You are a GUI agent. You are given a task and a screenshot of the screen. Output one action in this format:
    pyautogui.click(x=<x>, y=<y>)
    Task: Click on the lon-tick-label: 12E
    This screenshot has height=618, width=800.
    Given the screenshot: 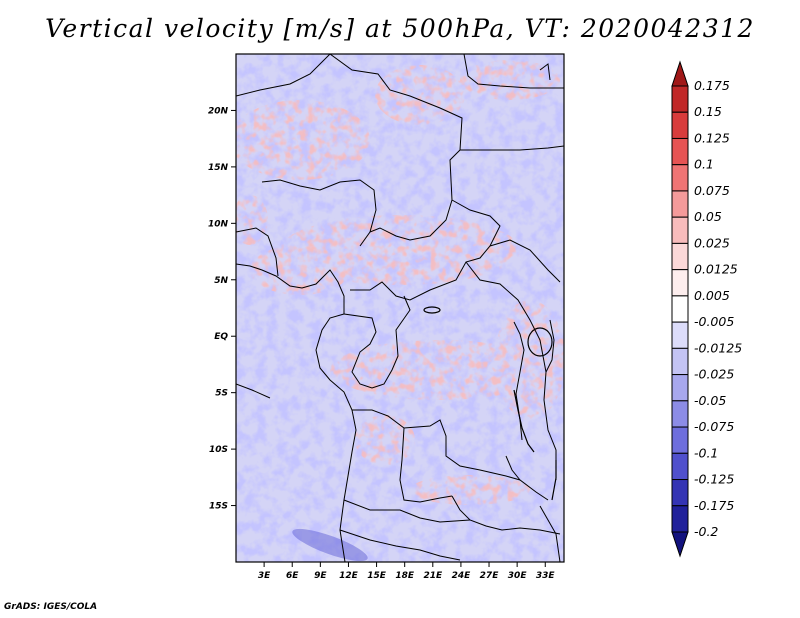 What is the action you would take?
    pyautogui.click(x=349, y=576)
    